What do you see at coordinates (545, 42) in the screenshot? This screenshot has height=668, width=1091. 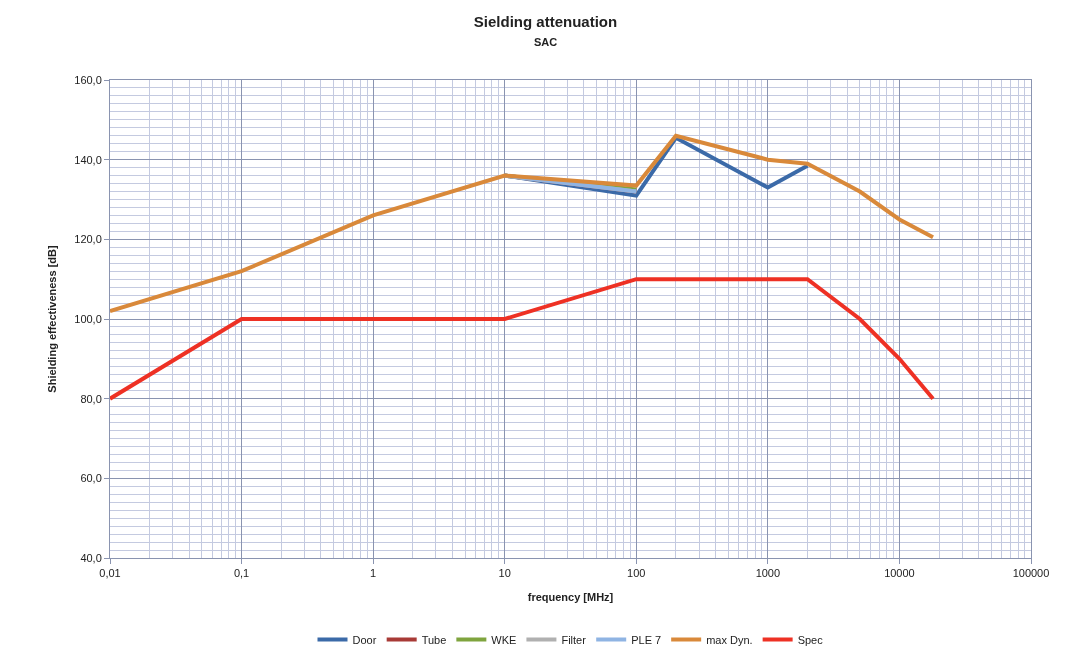 I see `chart-subtitle: SAC` at bounding box center [545, 42].